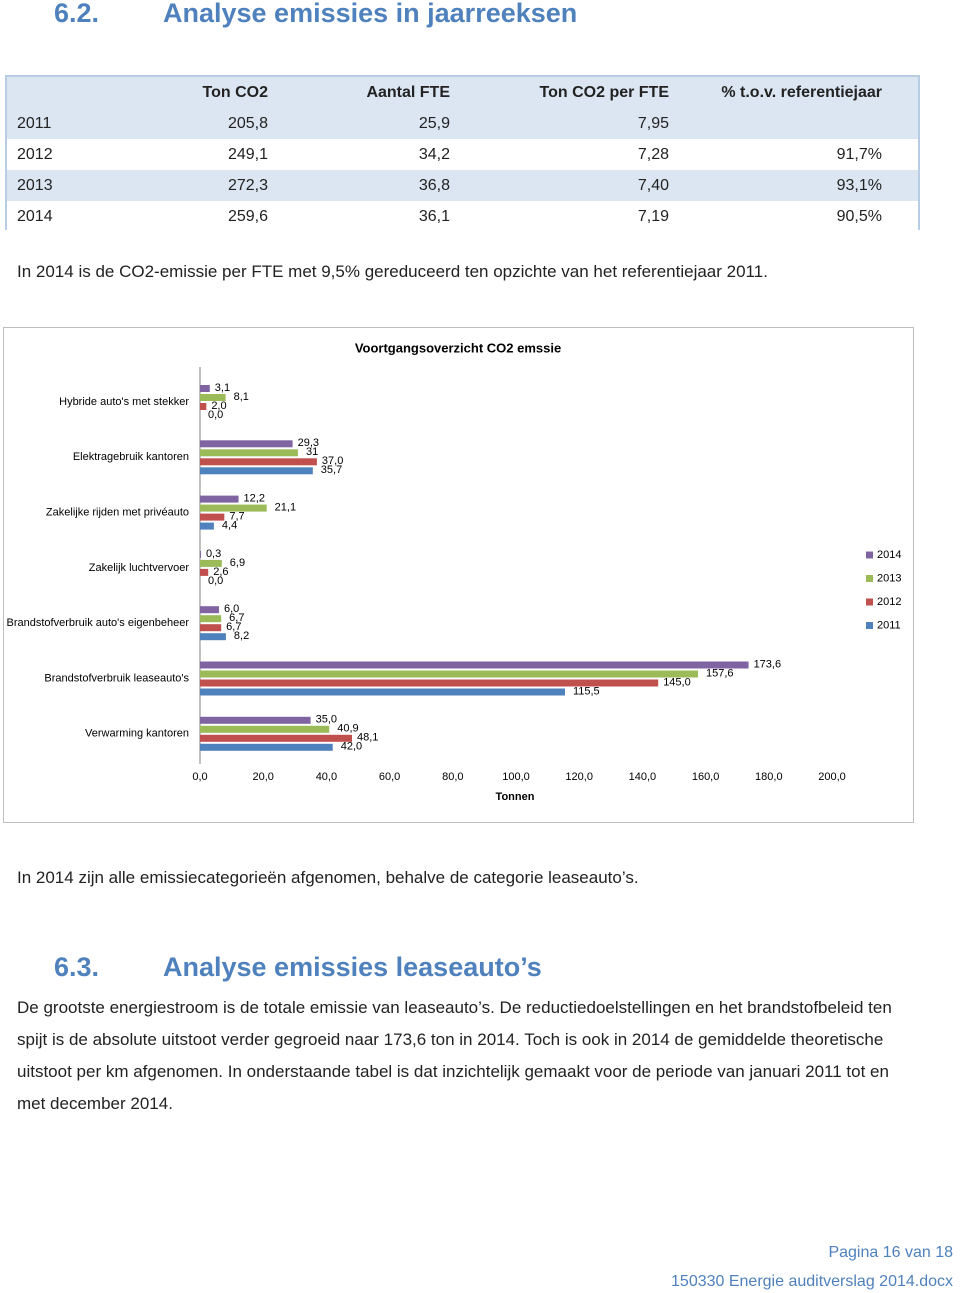 The image size is (960, 1293). What do you see at coordinates (768, 664) in the screenshot?
I see `data-label: 173,6` at bounding box center [768, 664].